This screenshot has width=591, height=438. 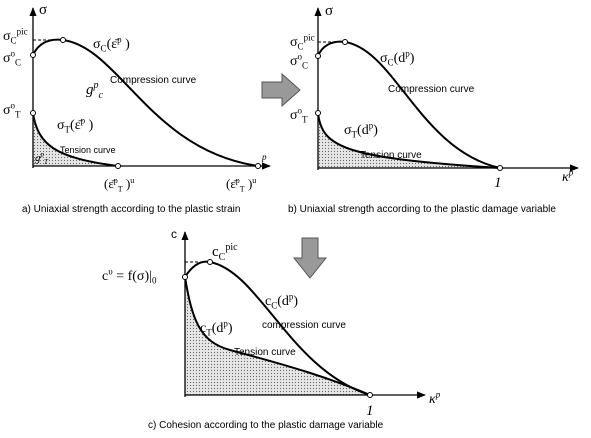 I want to click on label-part: compression curve, so click(x=304, y=325).